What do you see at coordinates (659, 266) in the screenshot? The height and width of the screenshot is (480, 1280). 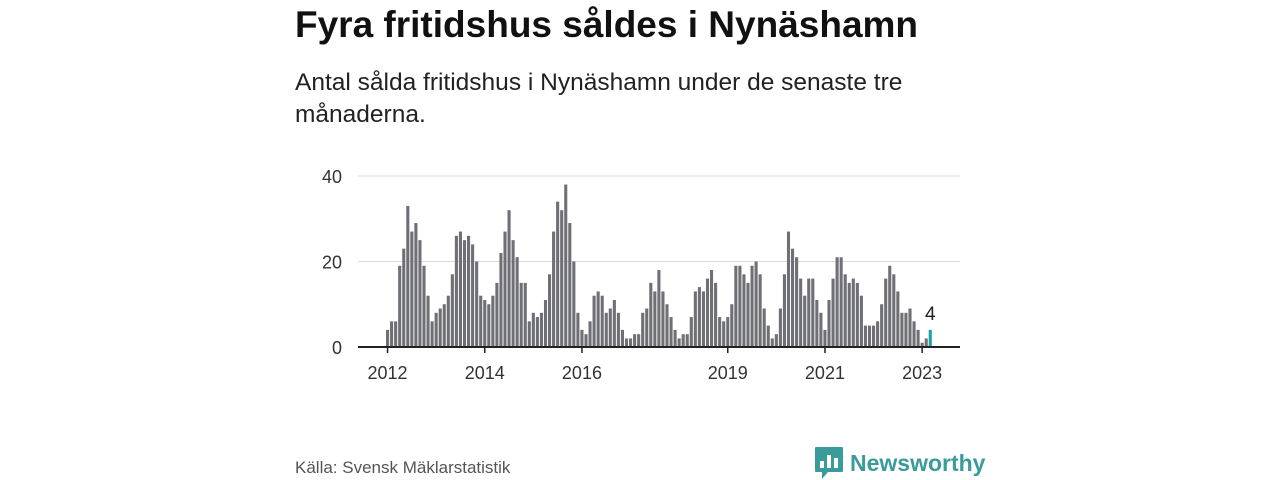 I see `bar-series` at bounding box center [659, 266].